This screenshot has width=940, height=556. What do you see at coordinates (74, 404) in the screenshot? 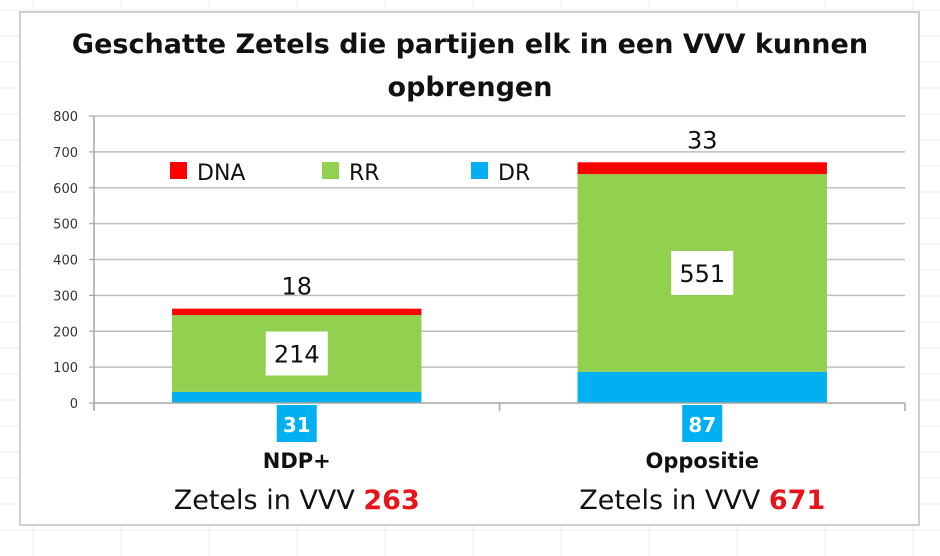
I see `y-tick-label: 0` at bounding box center [74, 404].